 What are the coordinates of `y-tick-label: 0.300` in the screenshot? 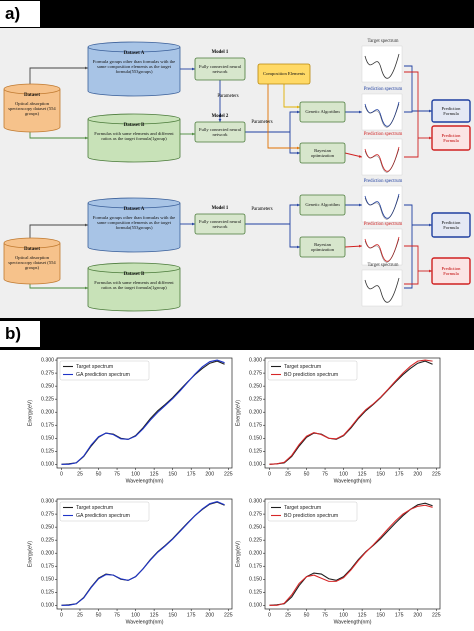 It's located at (47, 360).